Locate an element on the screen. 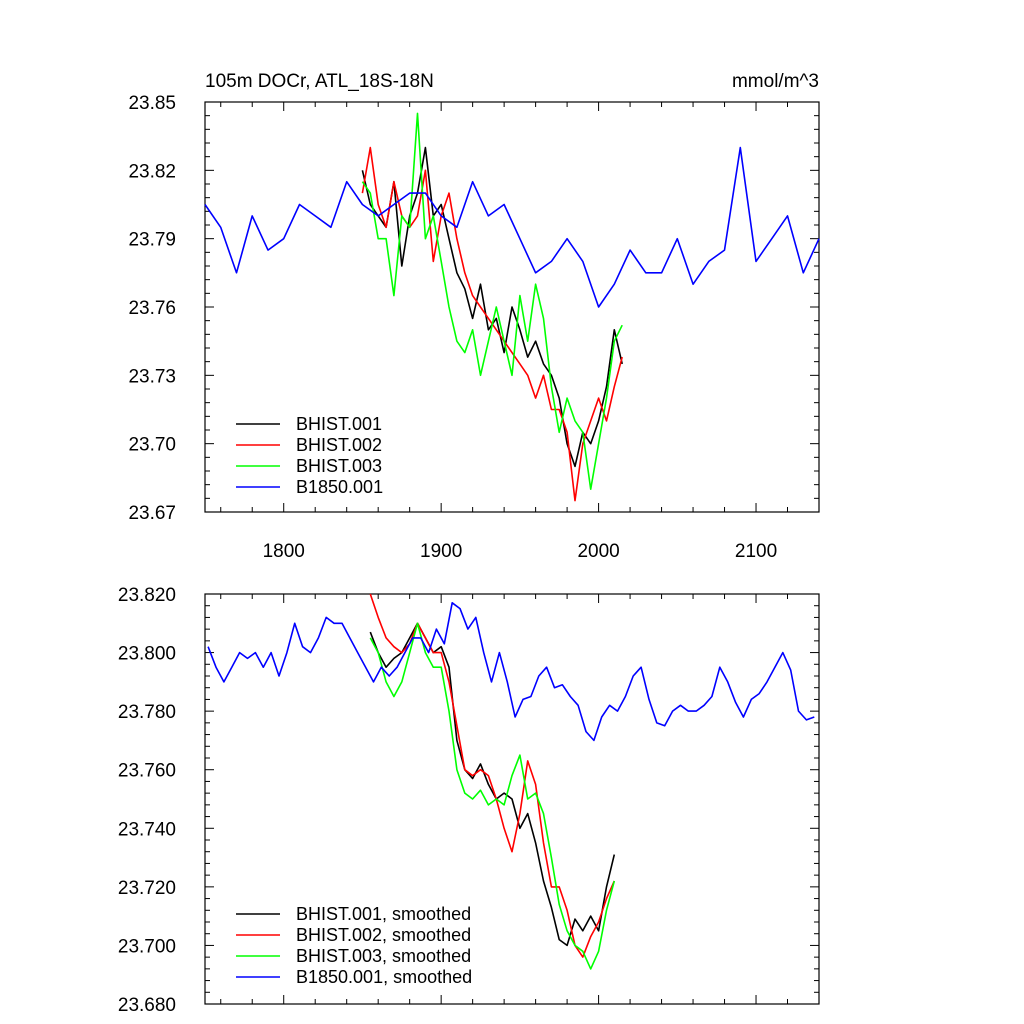  y-tick-label: 23.740 is located at coordinates (147, 829).